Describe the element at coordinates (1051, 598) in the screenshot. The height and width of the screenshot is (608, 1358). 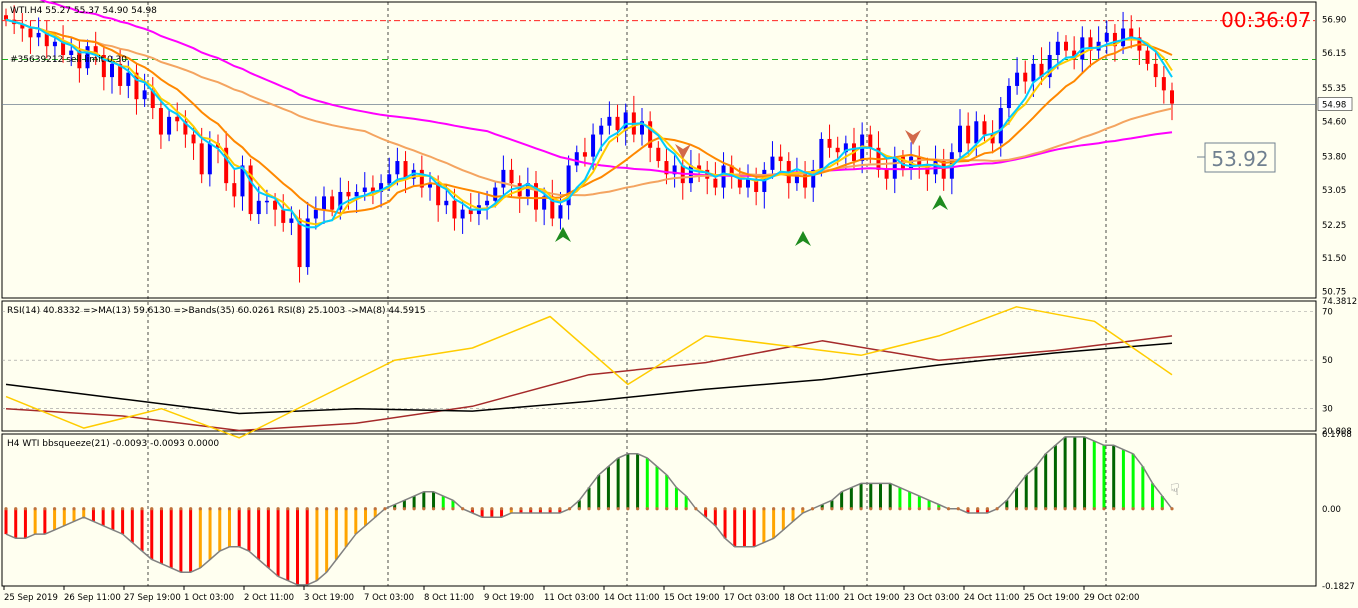
I see `x-tick-label: 25 Oct 19:00` at that location.